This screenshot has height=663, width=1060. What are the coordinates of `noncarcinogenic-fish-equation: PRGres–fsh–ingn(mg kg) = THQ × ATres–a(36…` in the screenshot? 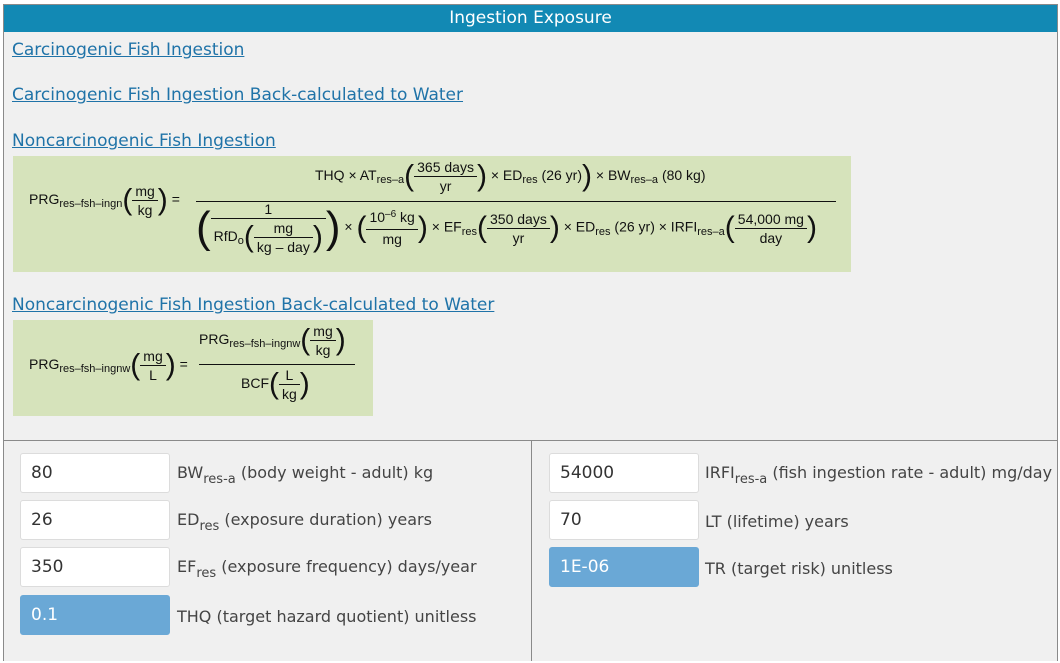 It's located at (432, 214).